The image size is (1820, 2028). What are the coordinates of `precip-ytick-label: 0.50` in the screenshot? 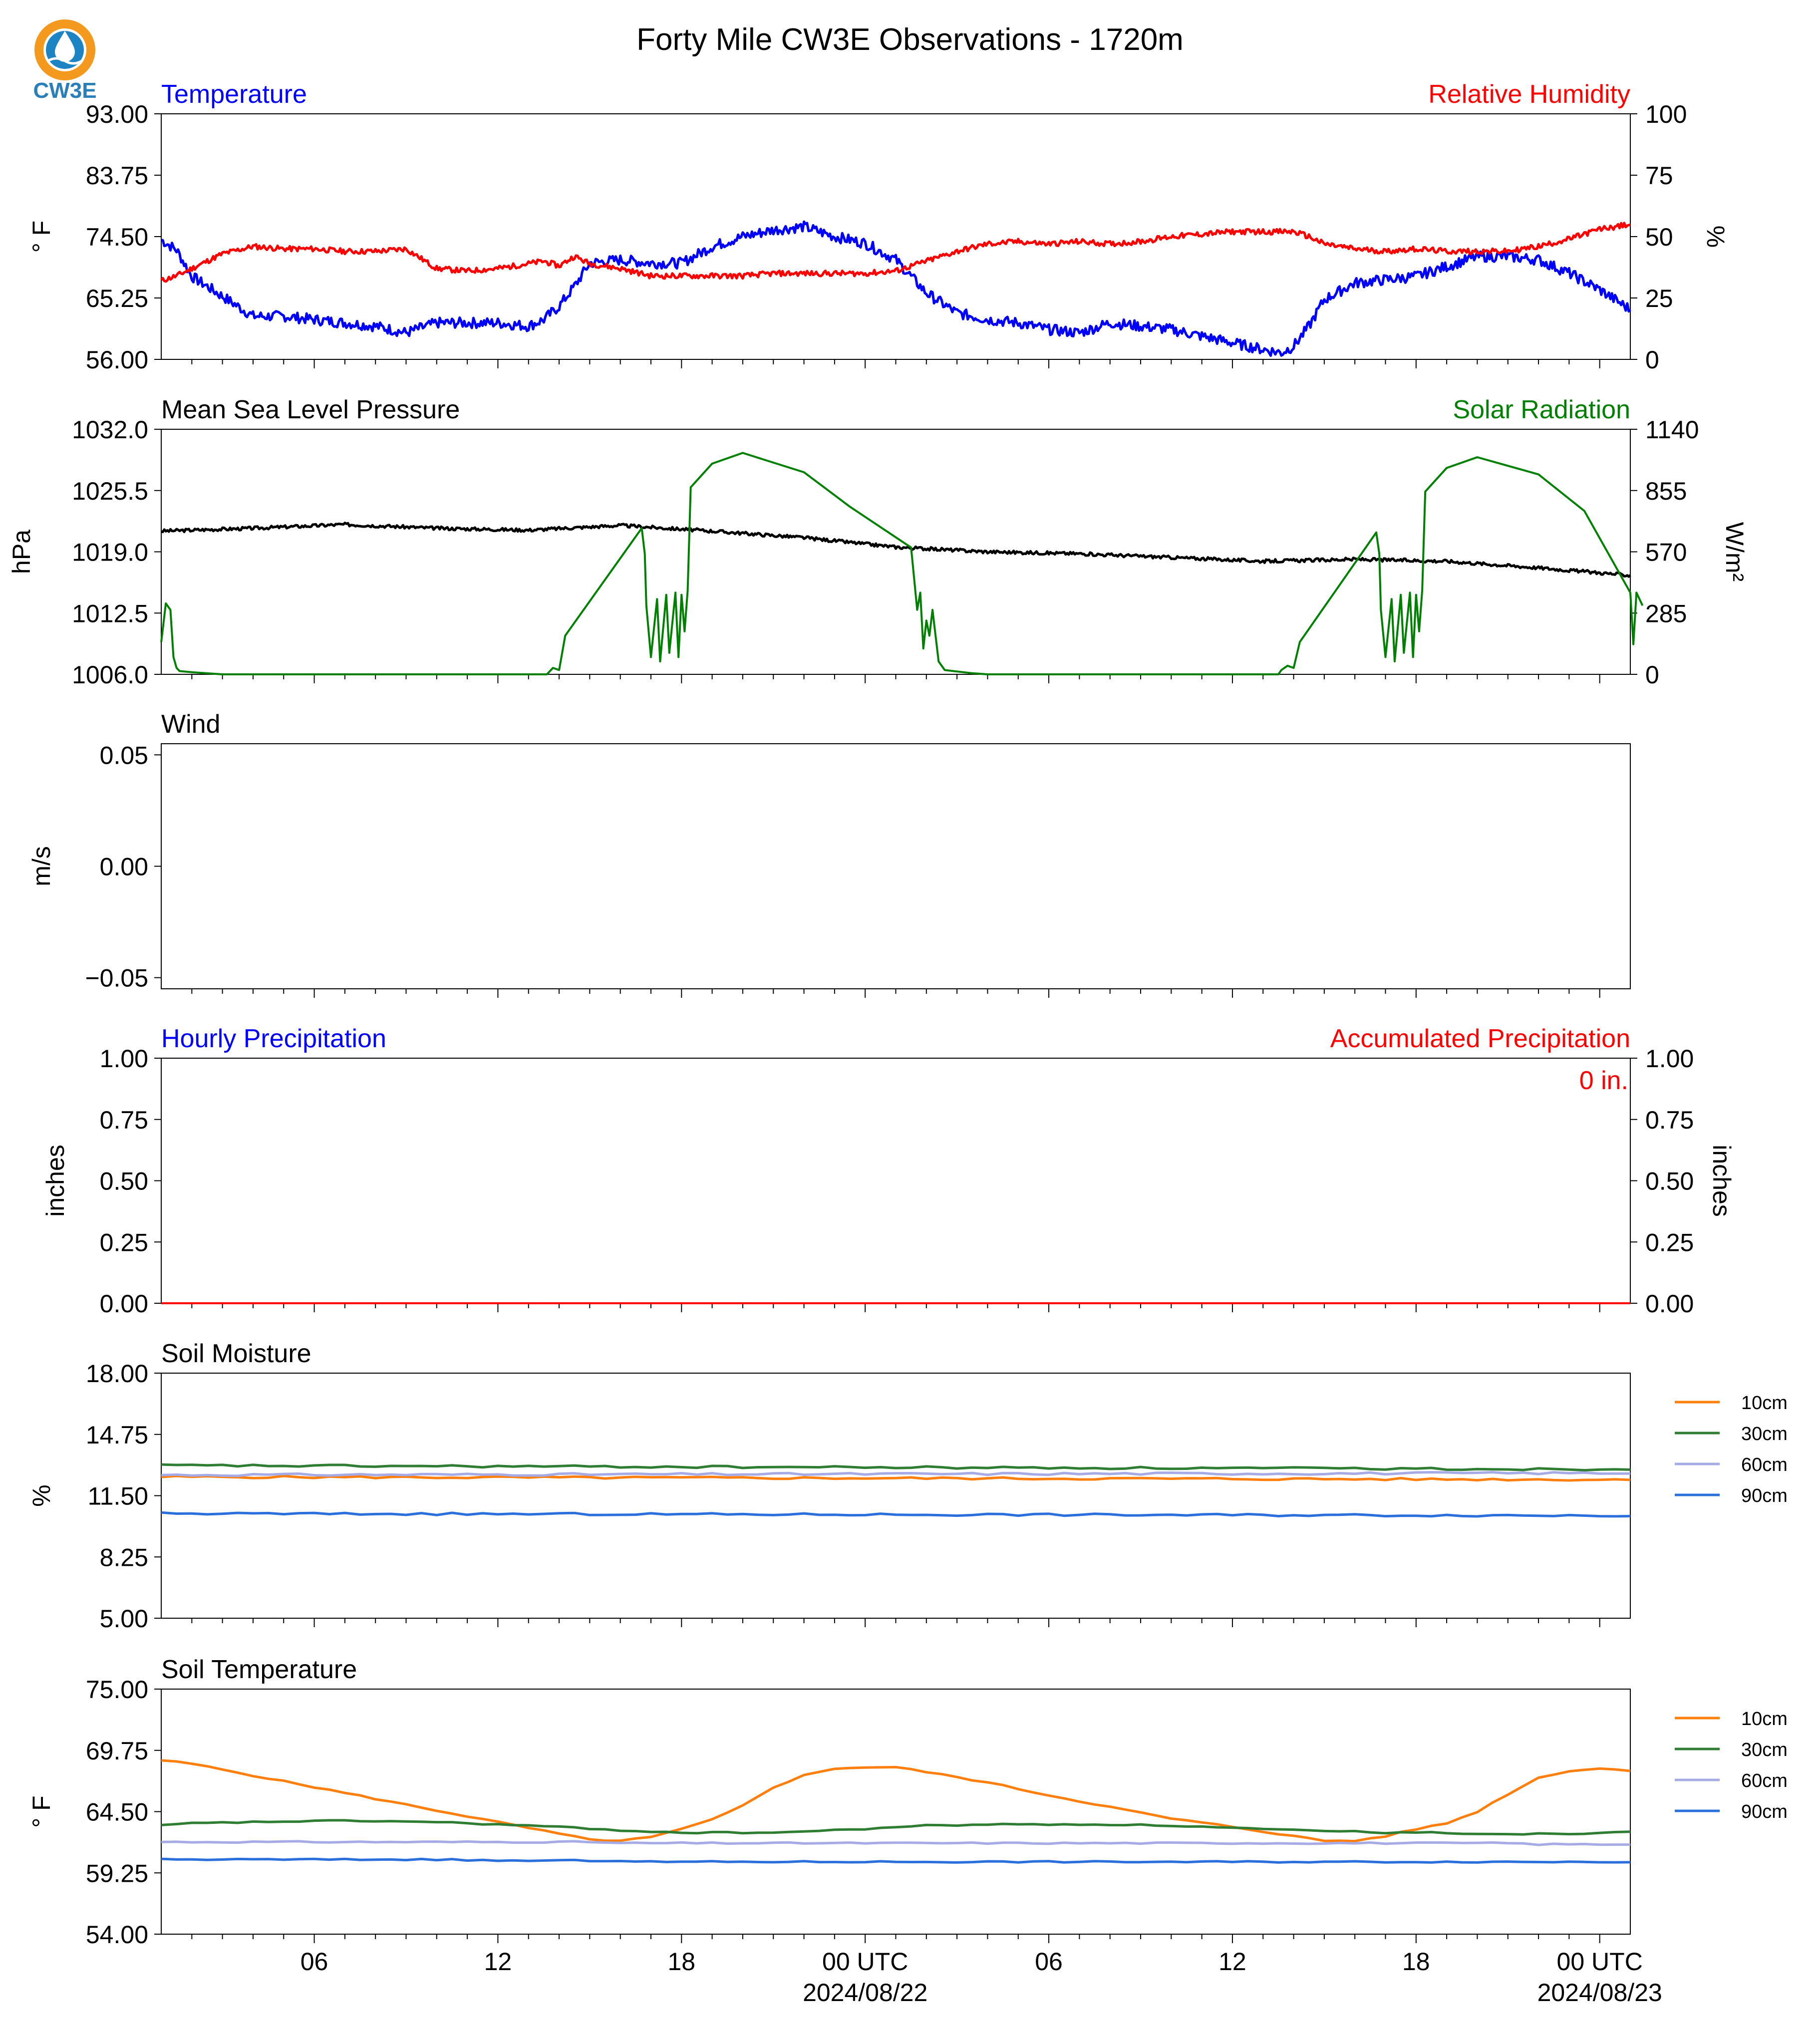 It's located at (124, 1181).